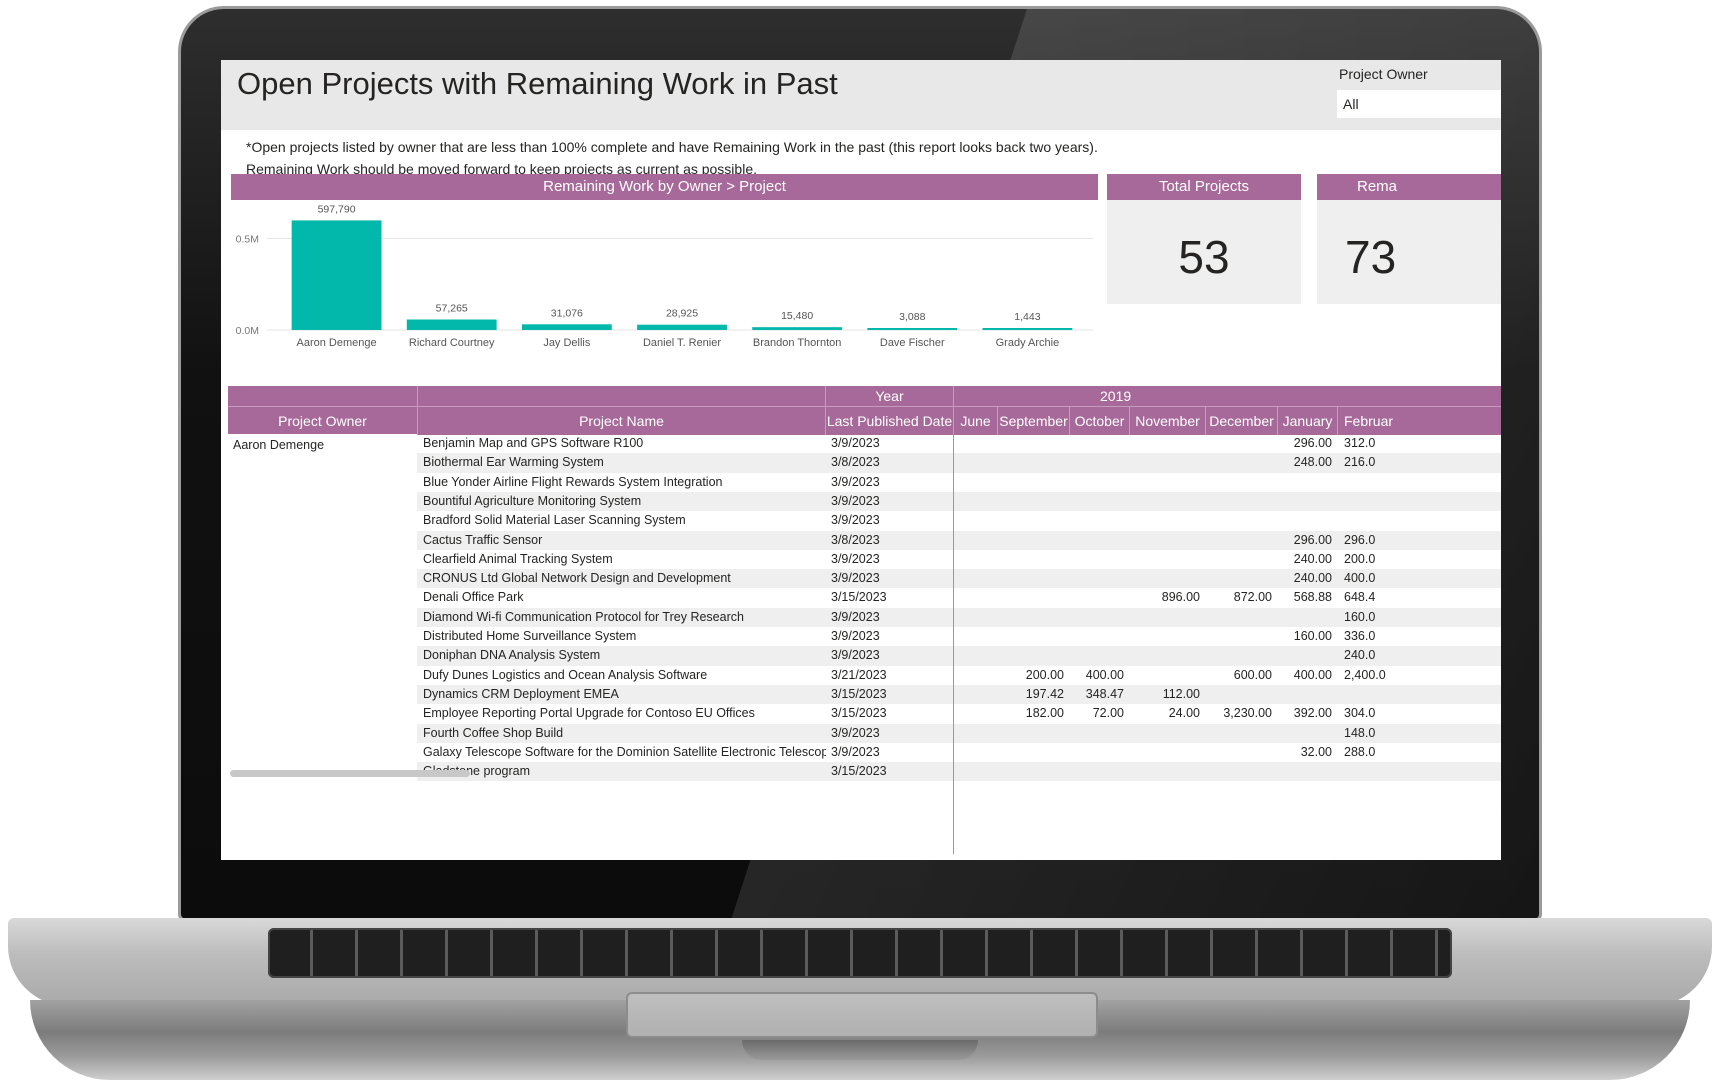  Describe the element at coordinates (976, 421) in the screenshot. I see `column-header-june: June` at that location.